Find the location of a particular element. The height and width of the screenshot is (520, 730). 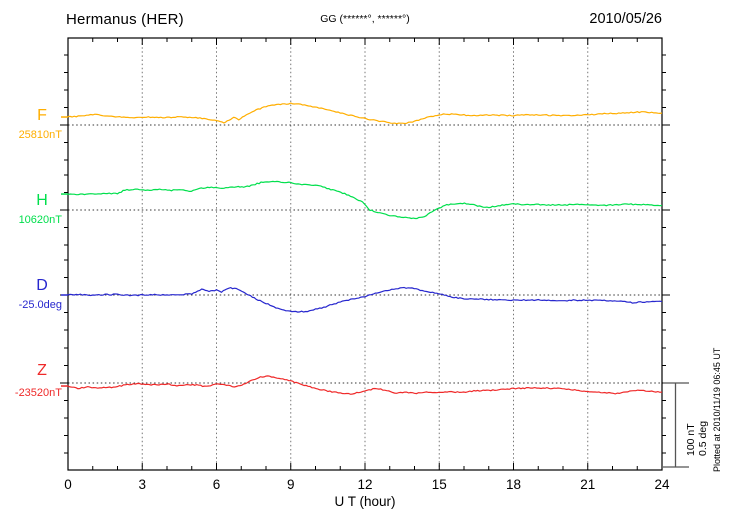

scale-bar-label-deg: 0.5 deg is located at coordinates (703, 438).